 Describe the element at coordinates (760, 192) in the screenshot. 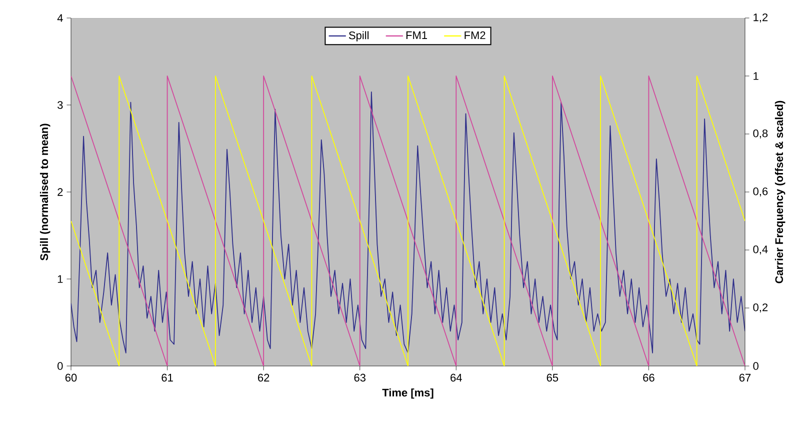

I see `y2-tick-label: 0,6` at that location.